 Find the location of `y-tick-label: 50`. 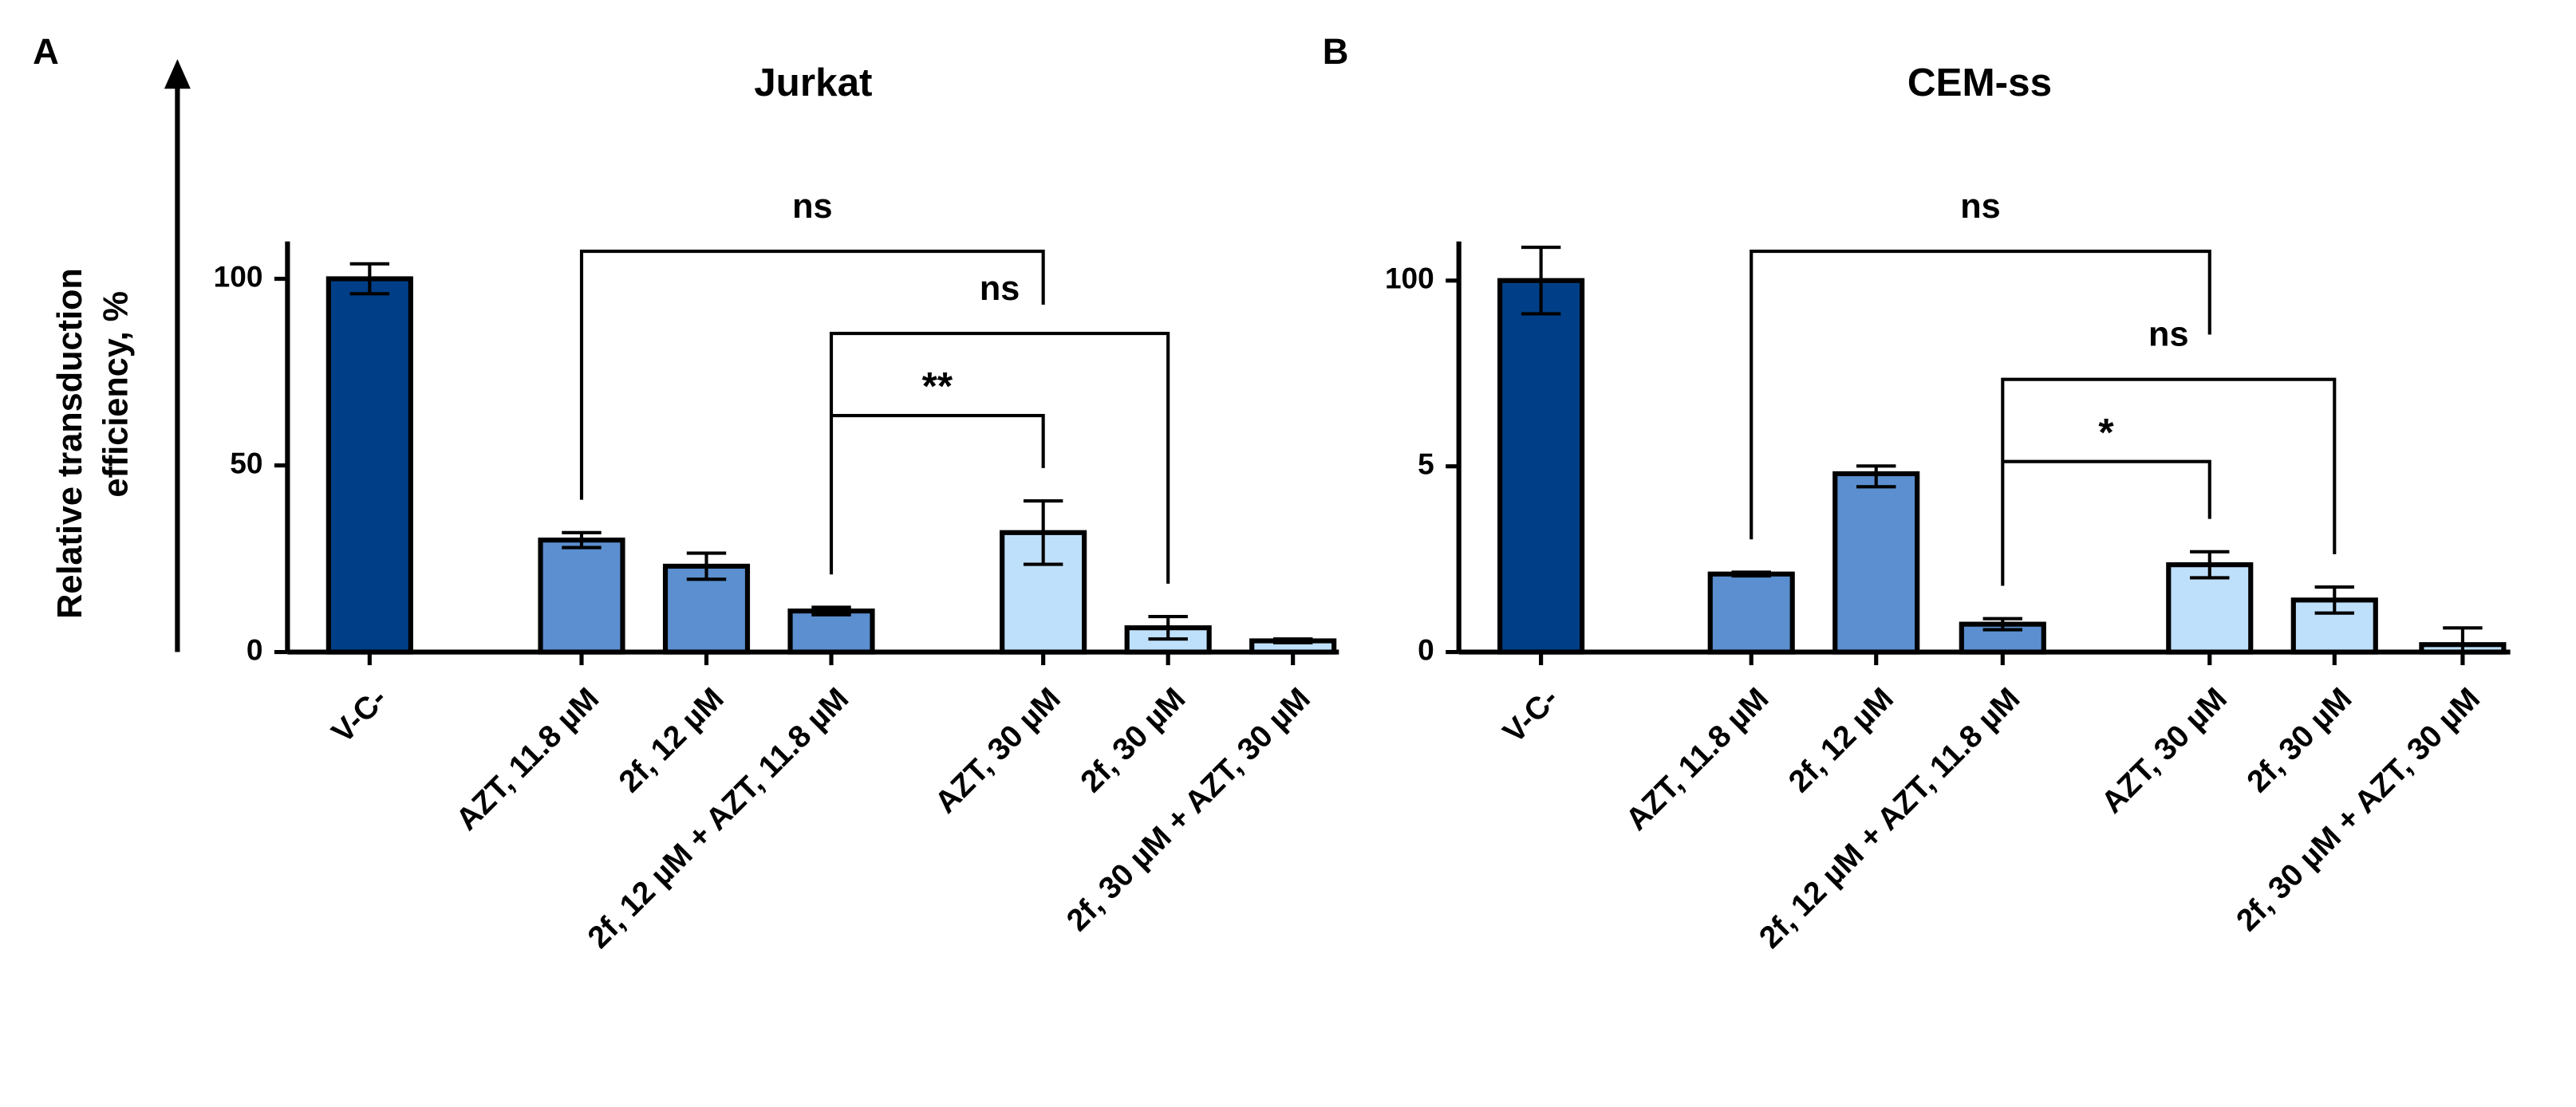

y-tick-label: 50 is located at coordinates (246, 462).